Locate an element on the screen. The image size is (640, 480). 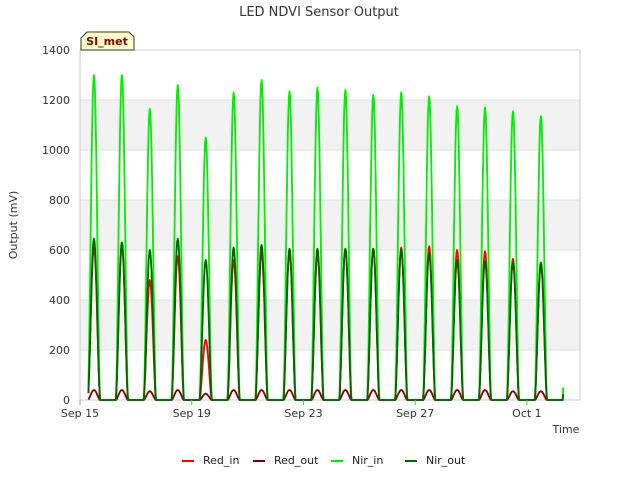
y-tick-label: 1200 is located at coordinates (56, 100).